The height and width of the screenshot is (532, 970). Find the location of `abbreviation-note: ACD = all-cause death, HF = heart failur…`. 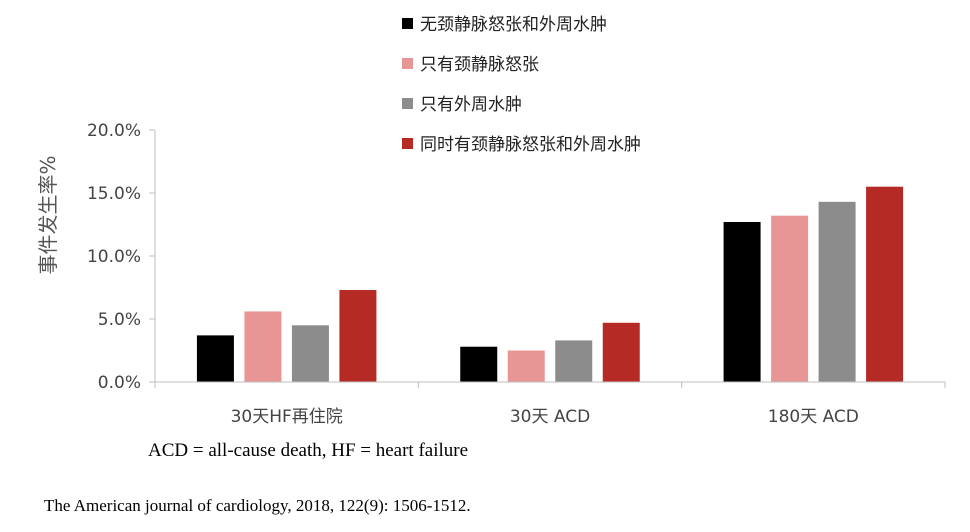

abbreviation-note: ACD = all-cause death, HF = heart failur… is located at coordinates (308, 450).